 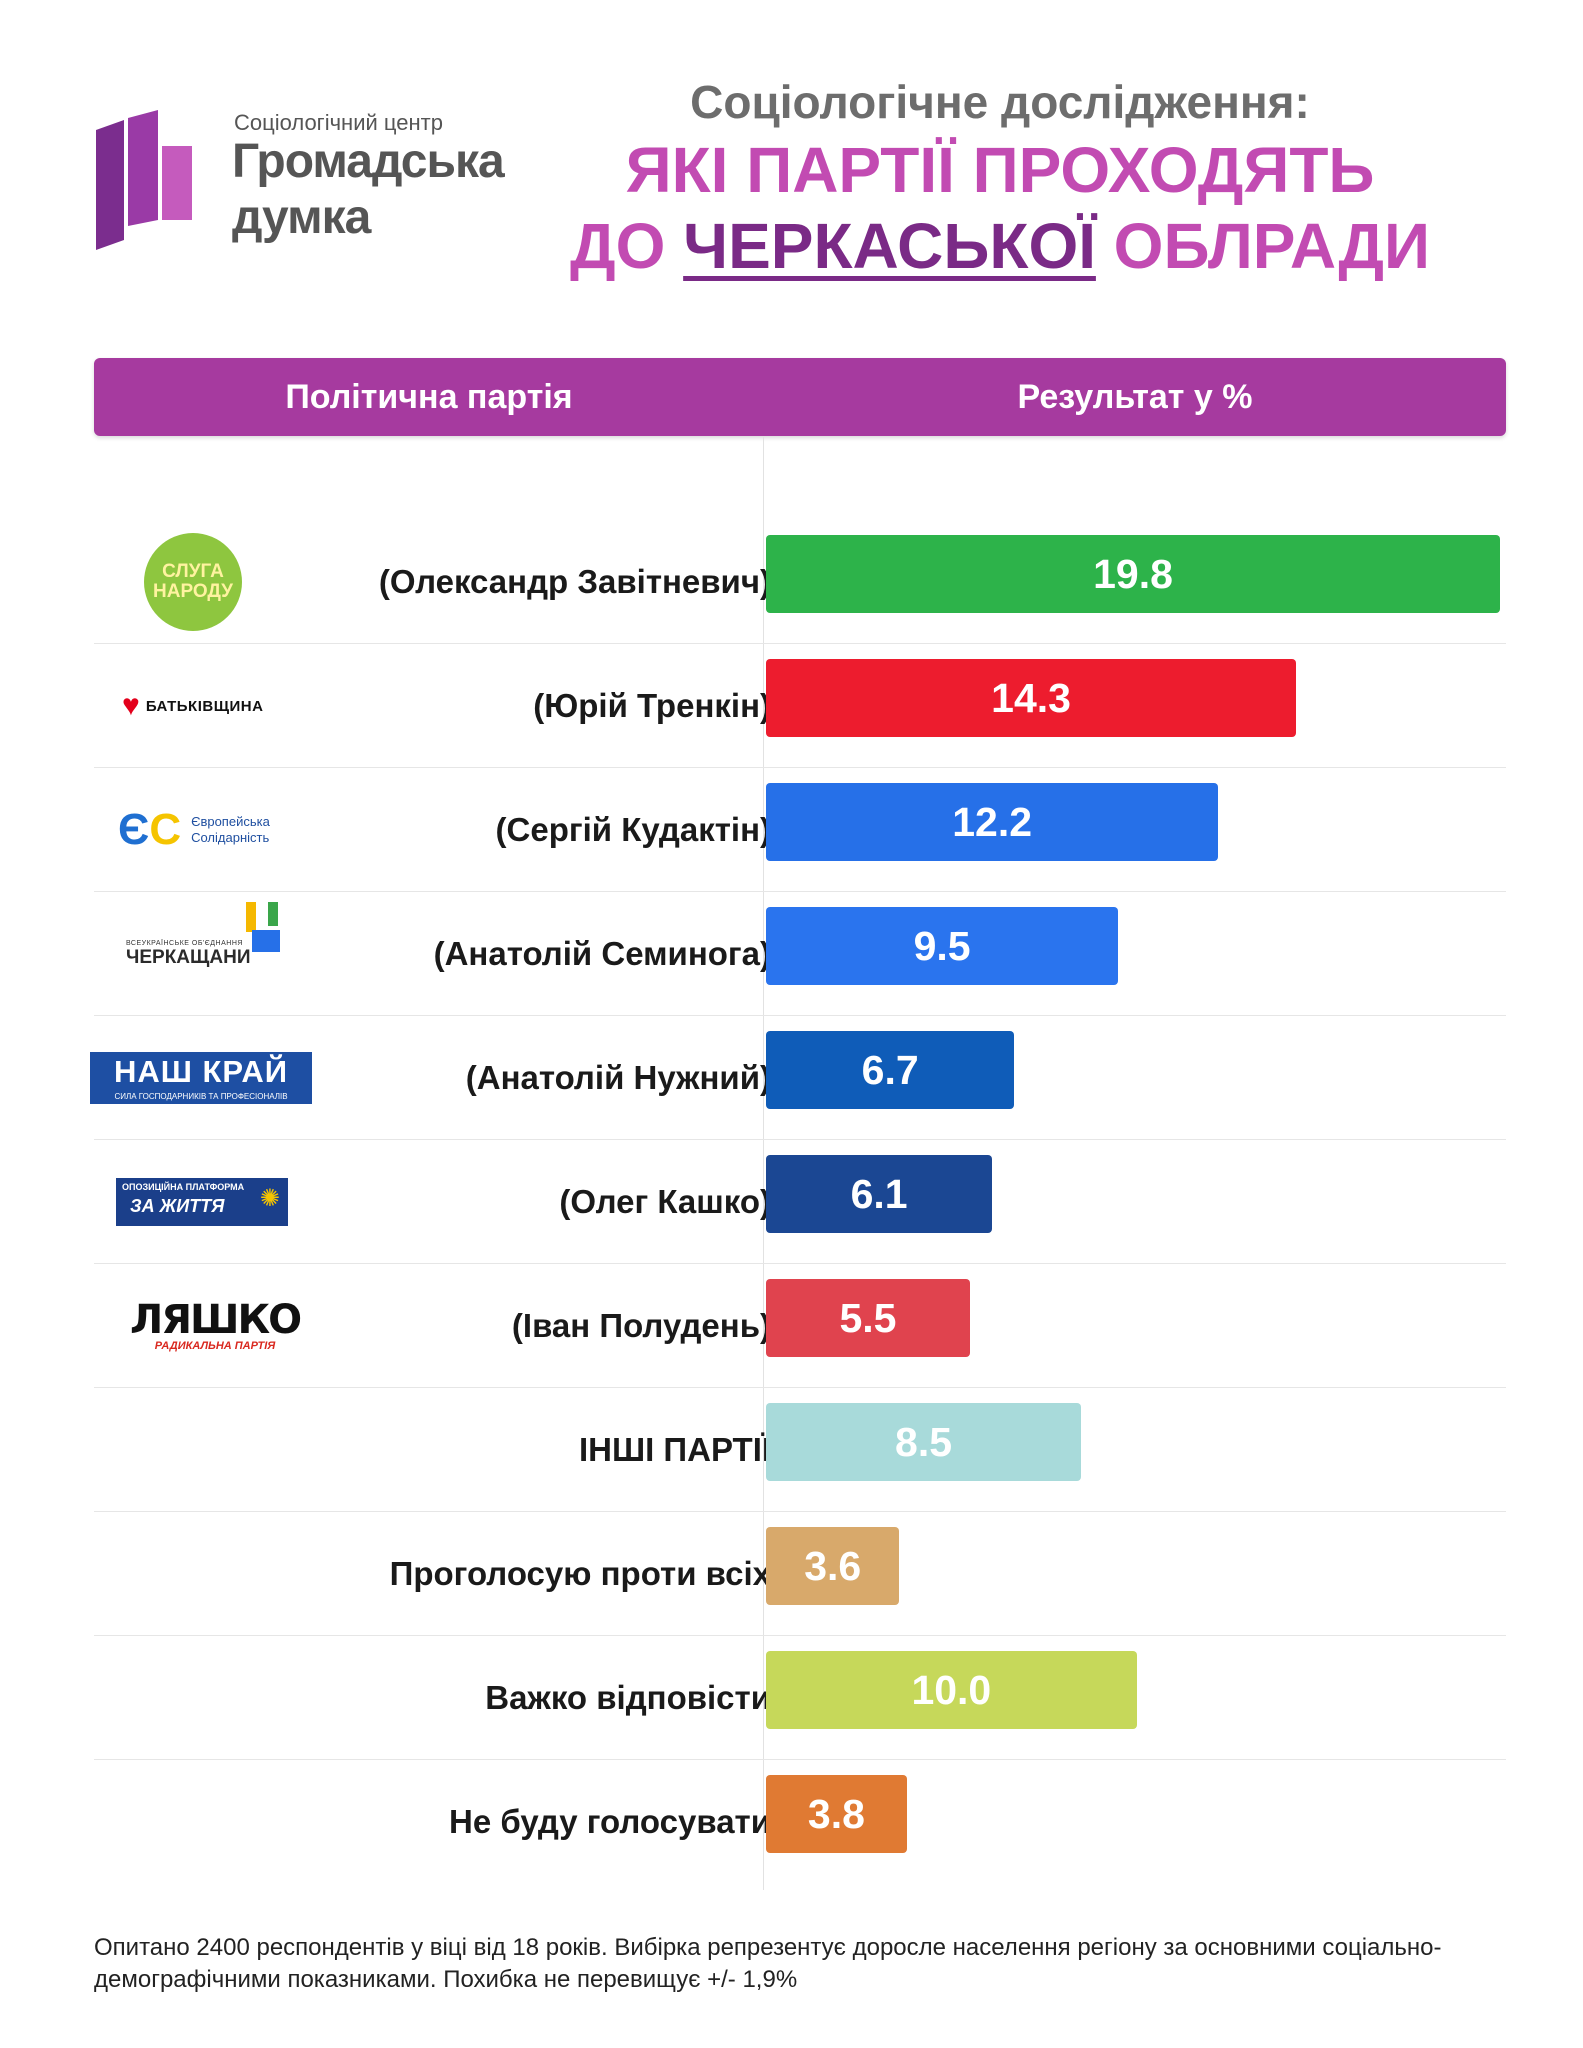 I want to click on data-label: 12.2, so click(x=992, y=822).